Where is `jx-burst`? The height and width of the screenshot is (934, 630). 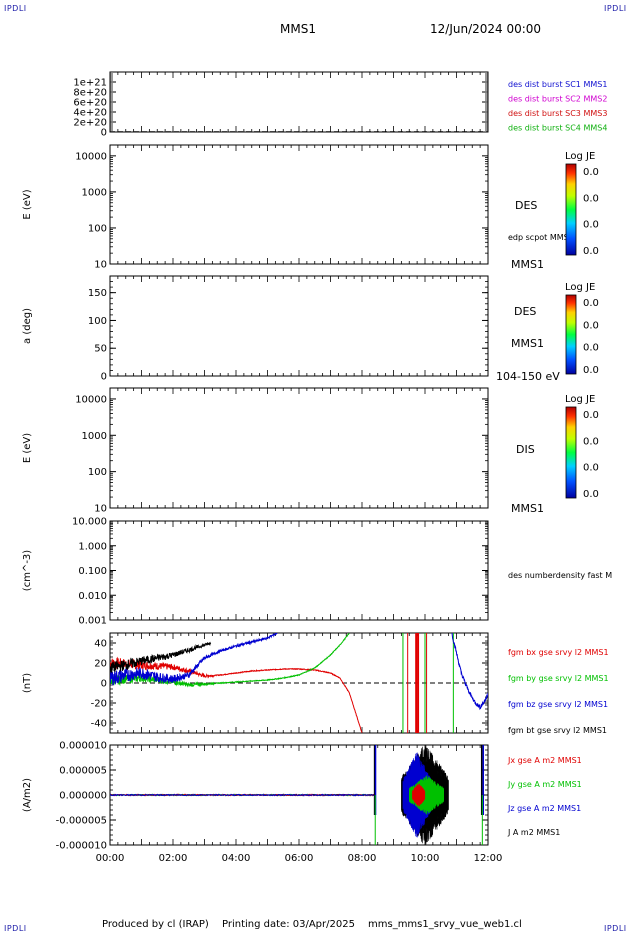 jx-burst is located at coordinates (419, 795).